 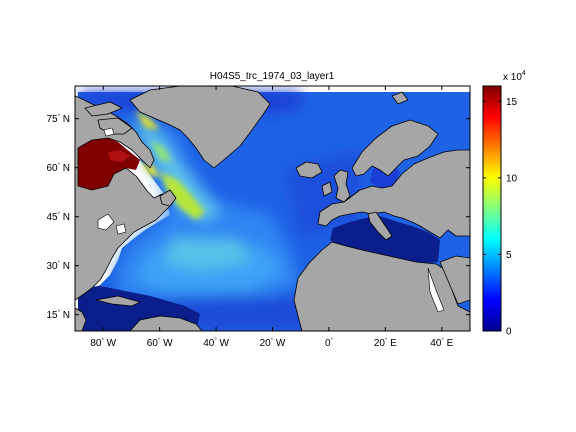 What do you see at coordinates (441, 343) in the screenshot?
I see `lon-tick-label: 40° E` at bounding box center [441, 343].